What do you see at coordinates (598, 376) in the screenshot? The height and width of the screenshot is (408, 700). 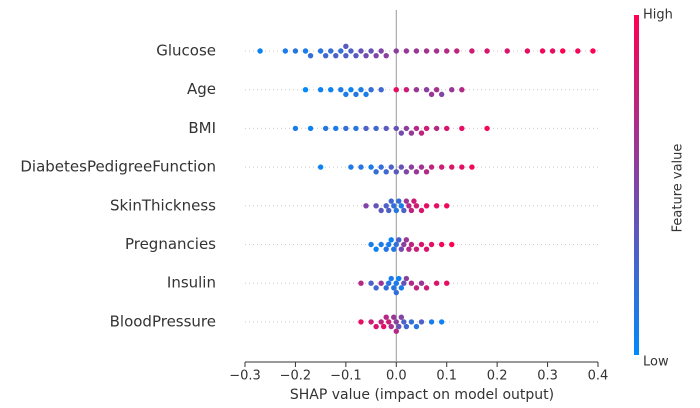 I see `x-tick-label: 0.4` at bounding box center [598, 376].